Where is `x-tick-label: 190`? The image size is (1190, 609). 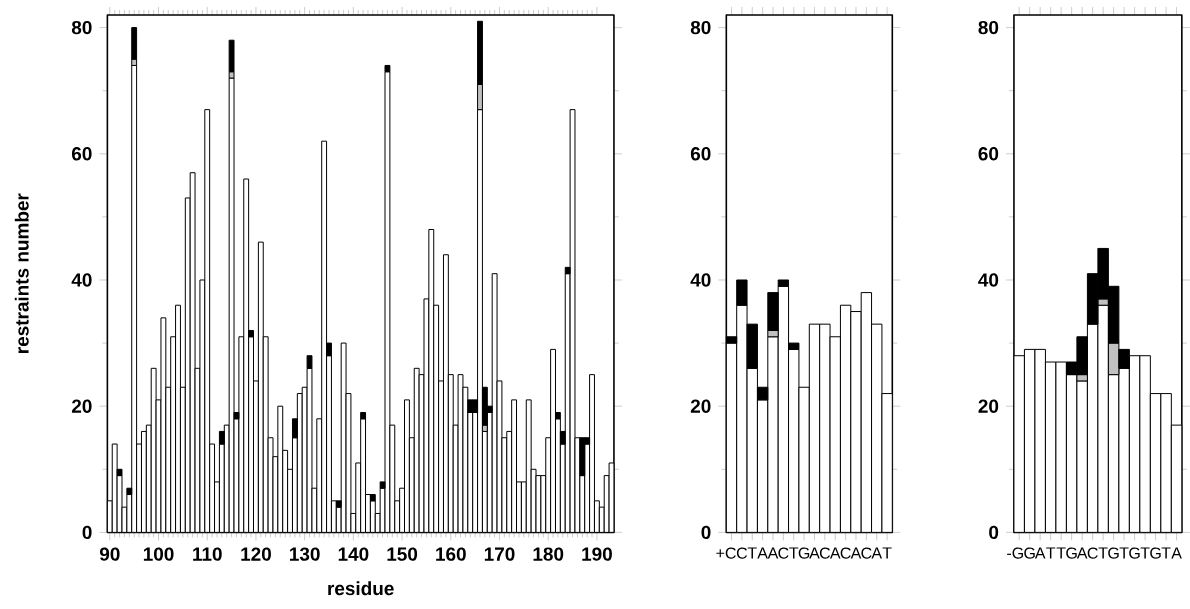
x-tick-label: 190 is located at coordinates (597, 554).